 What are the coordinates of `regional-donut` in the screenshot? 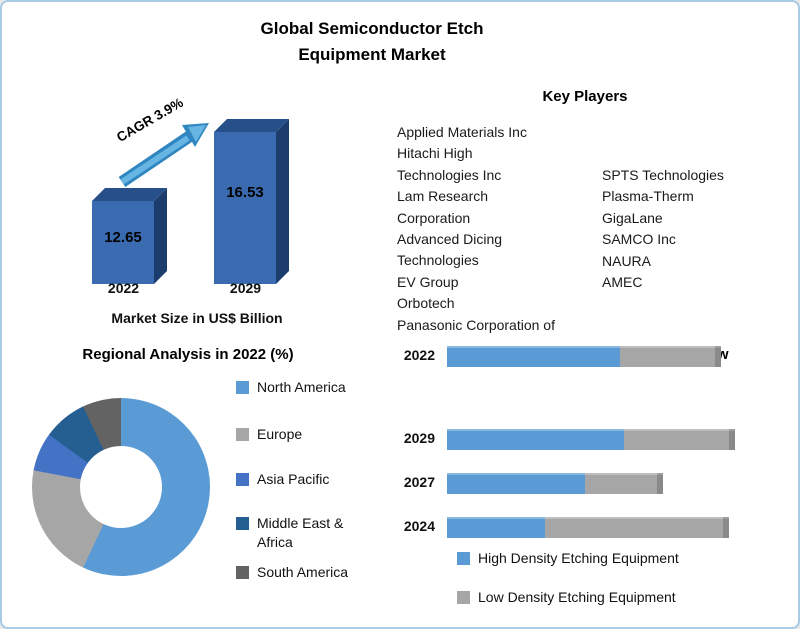 It's located at (121, 487).